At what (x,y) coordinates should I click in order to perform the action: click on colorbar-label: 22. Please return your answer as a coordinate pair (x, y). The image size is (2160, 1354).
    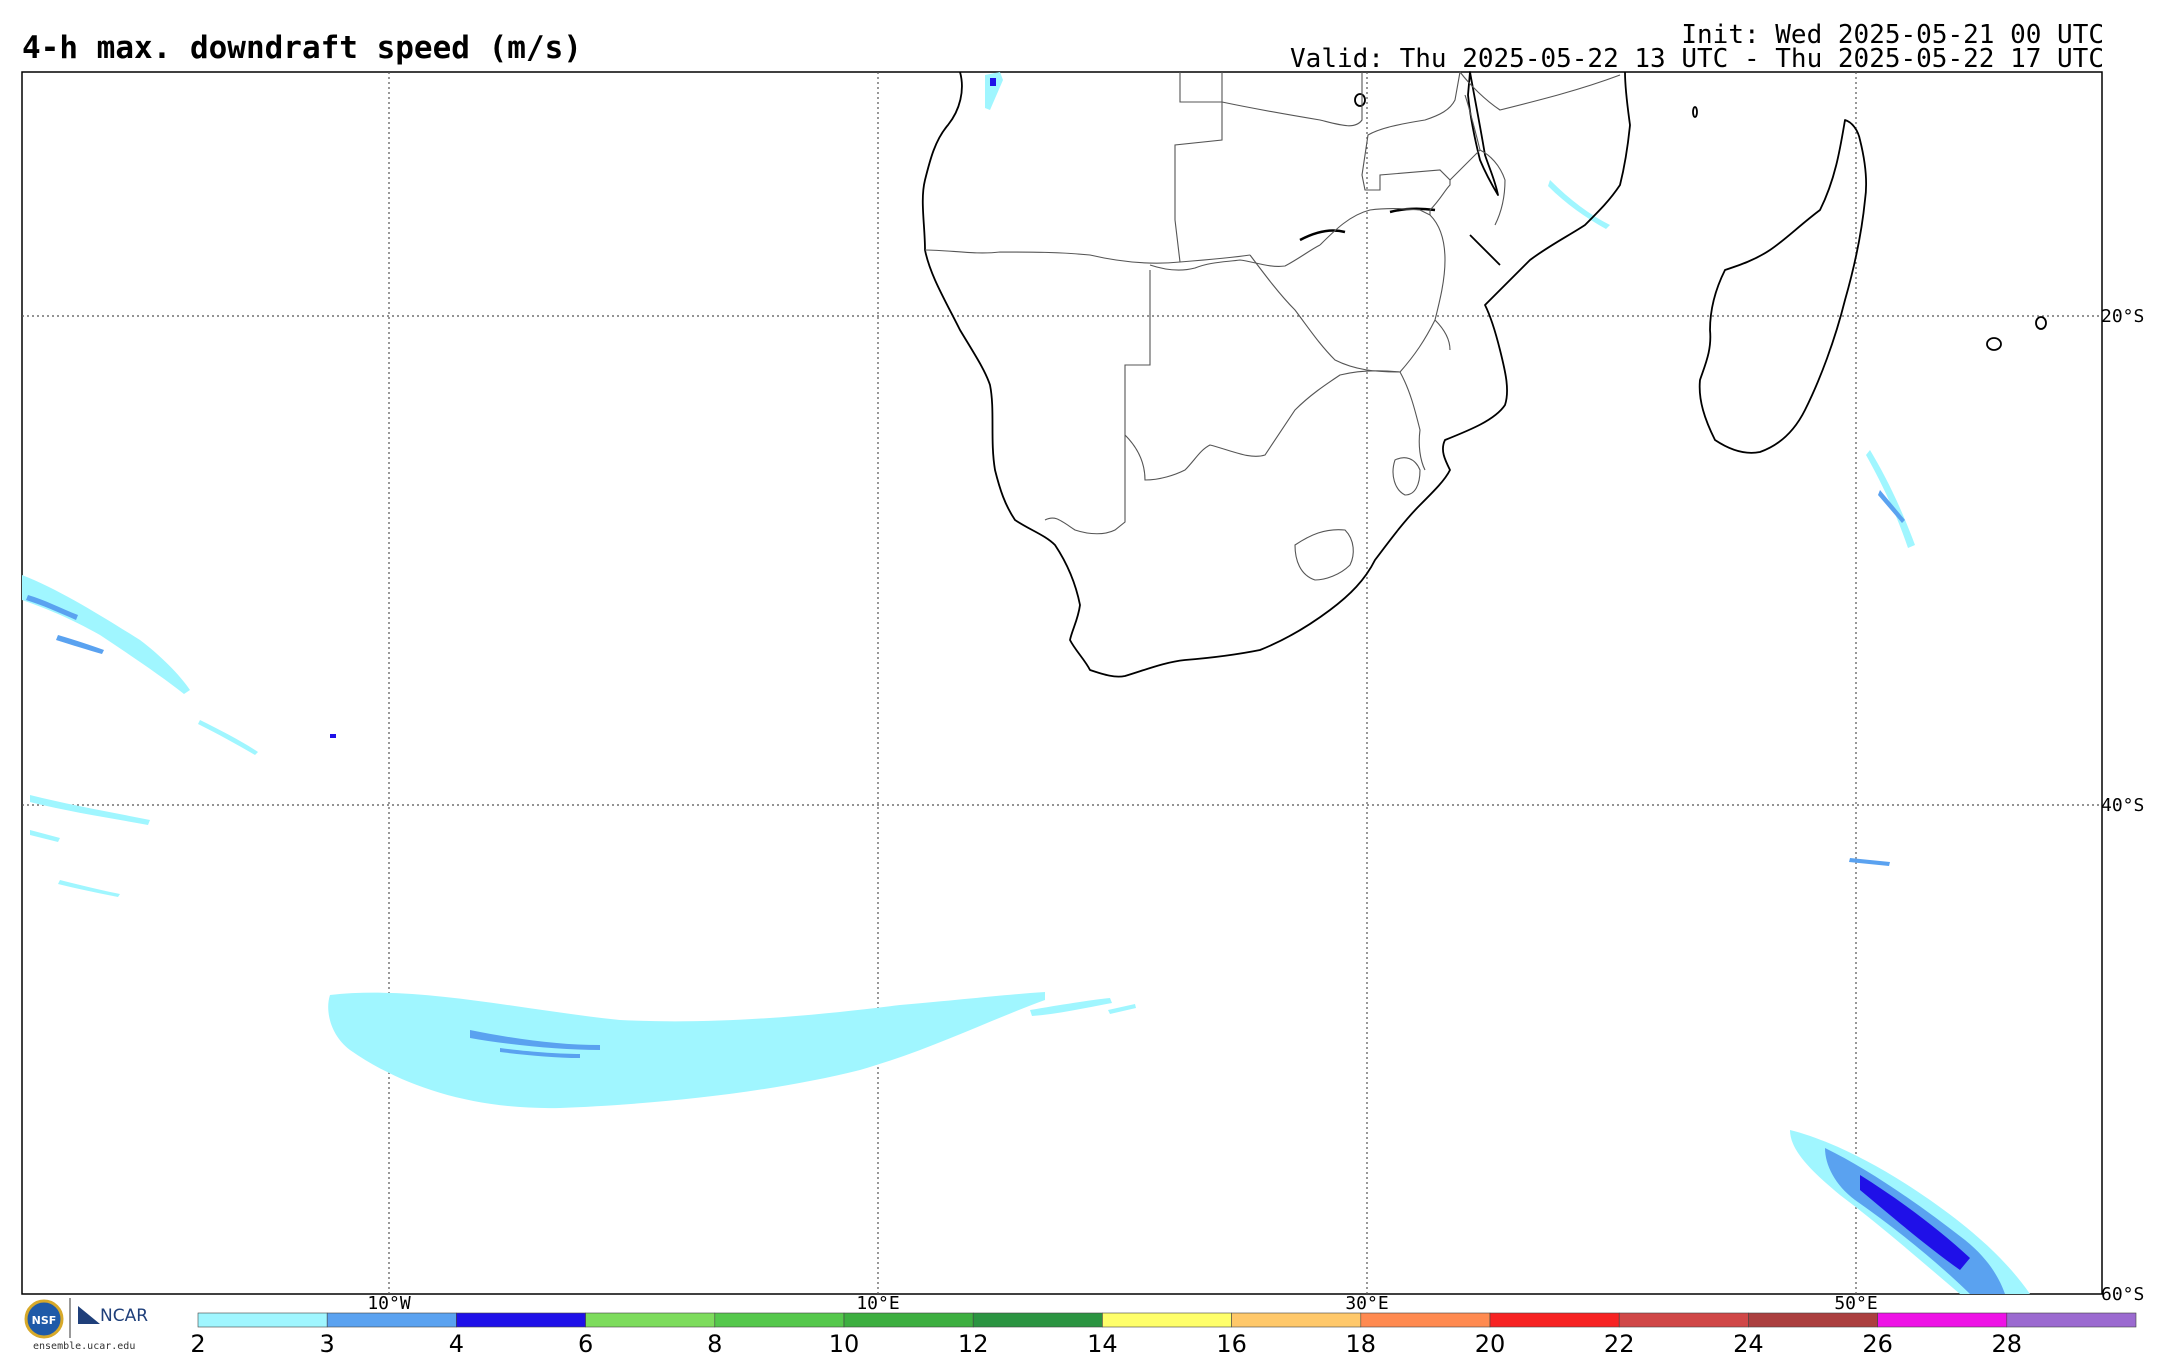
    Looking at the image, I should click on (1619, 1342).